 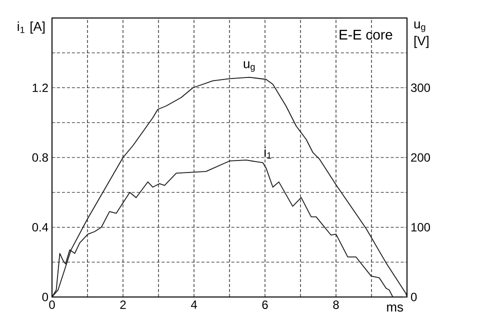 What do you see at coordinates (420, 88) in the screenshot?
I see `y2-tick-label: 300` at bounding box center [420, 88].